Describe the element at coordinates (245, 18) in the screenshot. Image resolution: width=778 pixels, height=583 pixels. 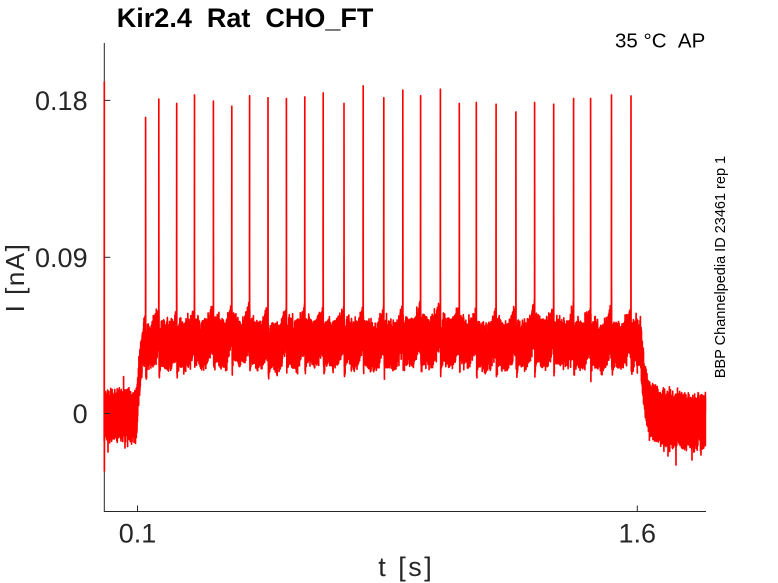
I see `svg-text: Kir2.4 Rat CHO_FT` at that location.